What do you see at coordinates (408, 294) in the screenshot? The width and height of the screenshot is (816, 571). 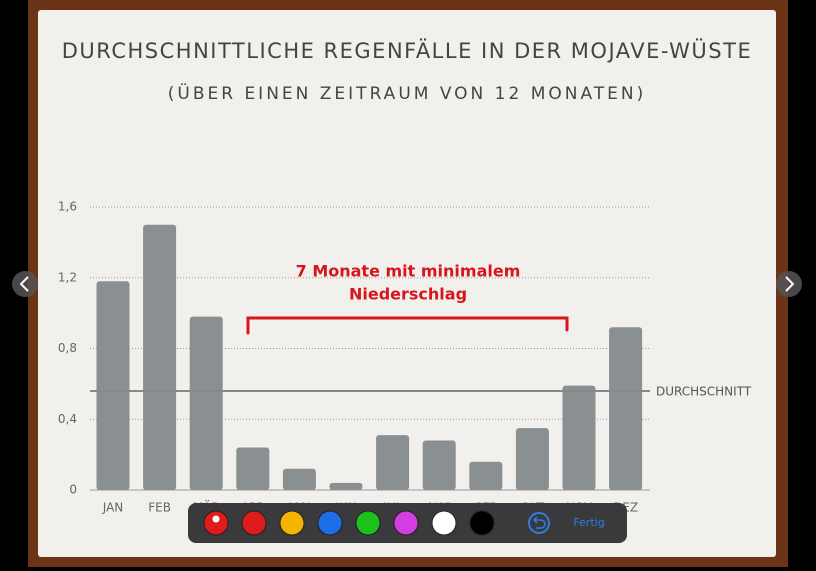 I see `annotation-text: Niederschlag` at bounding box center [408, 294].